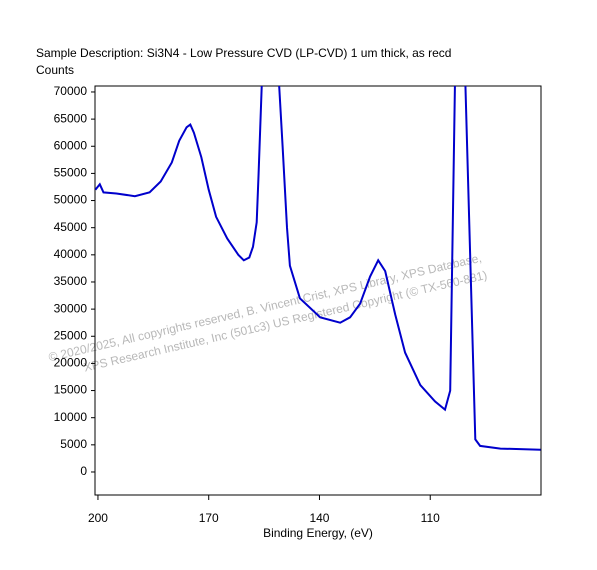 Image resolution: width=597 pixels, height=570 pixels. What do you see at coordinates (209, 518) in the screenshot?
I see `x-tick-label: 170` at bounding box center [209, 518].